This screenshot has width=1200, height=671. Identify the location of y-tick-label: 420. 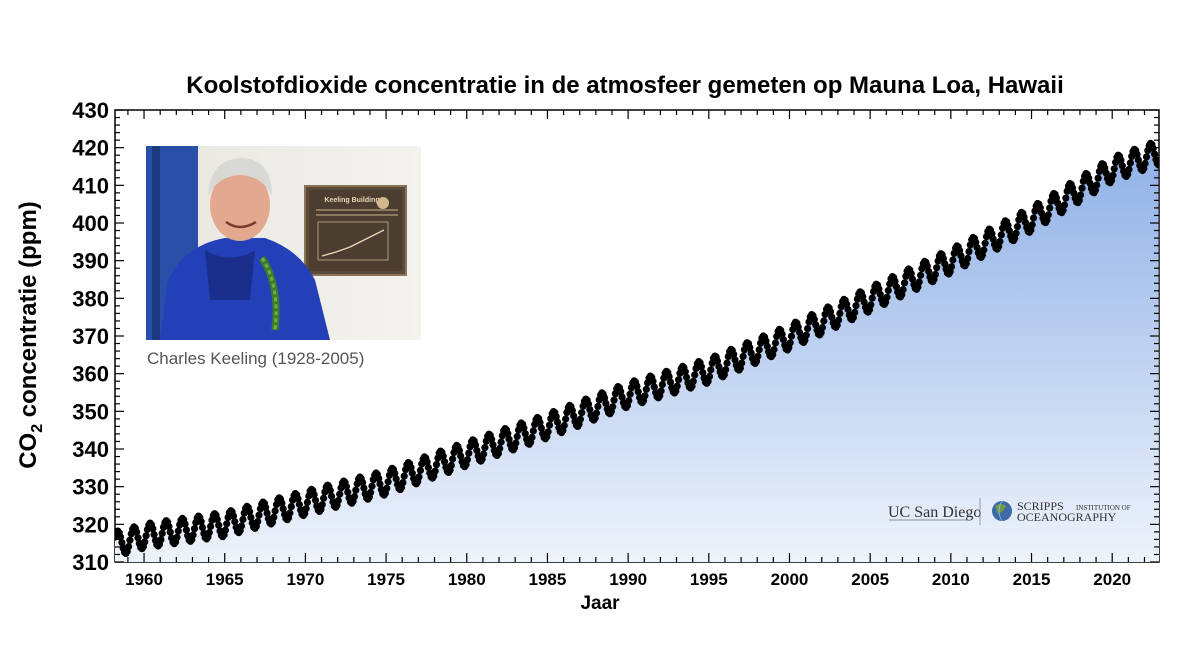
(90, 148).